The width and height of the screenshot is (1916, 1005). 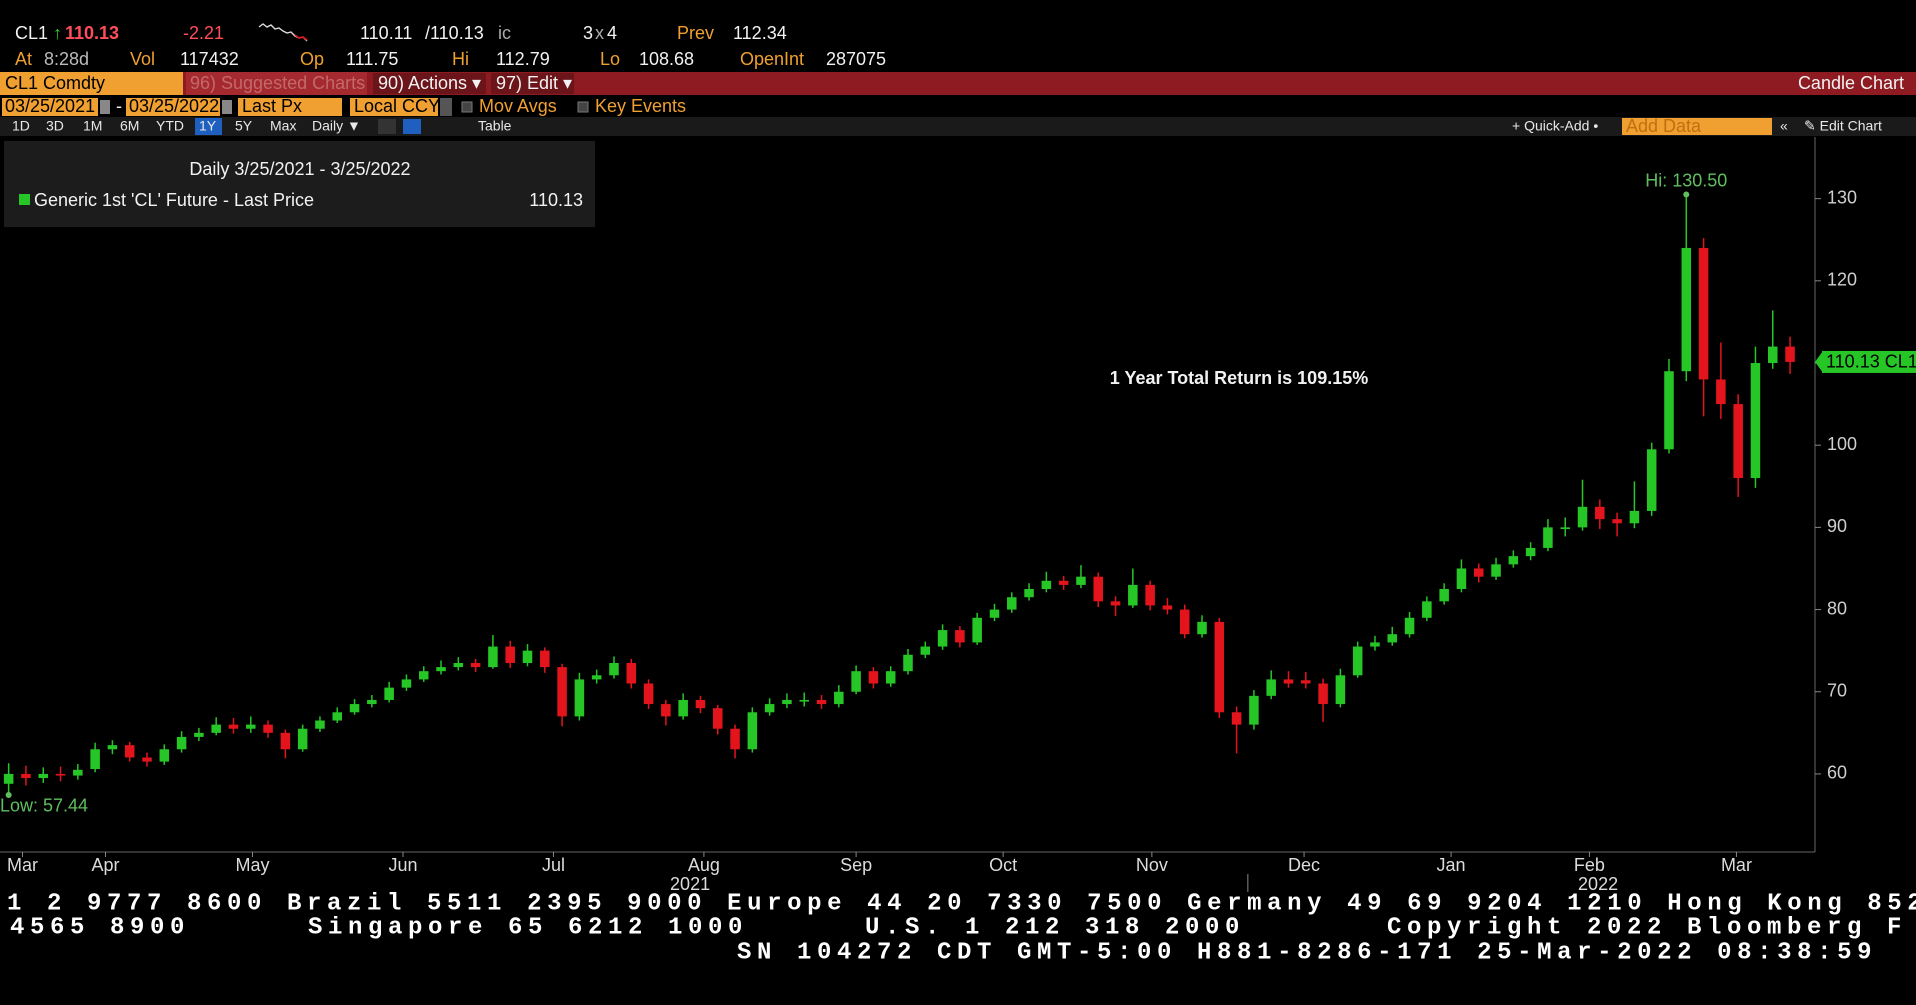 I want to click on currency: Local CCY, so click(x=397, y=106).